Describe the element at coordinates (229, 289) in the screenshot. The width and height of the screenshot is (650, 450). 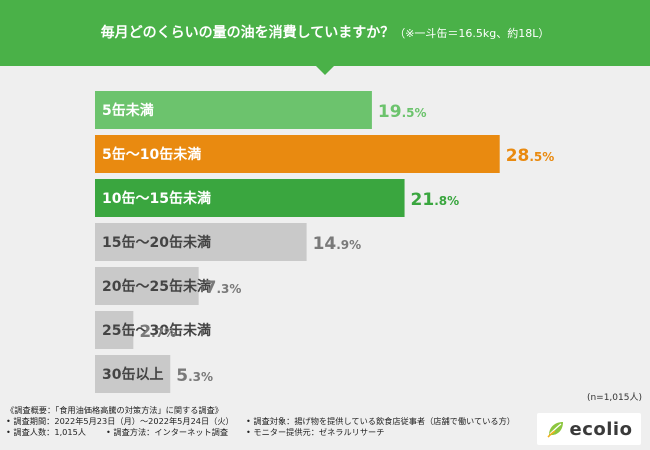
I see `value-dec-5: .3%` at that location.